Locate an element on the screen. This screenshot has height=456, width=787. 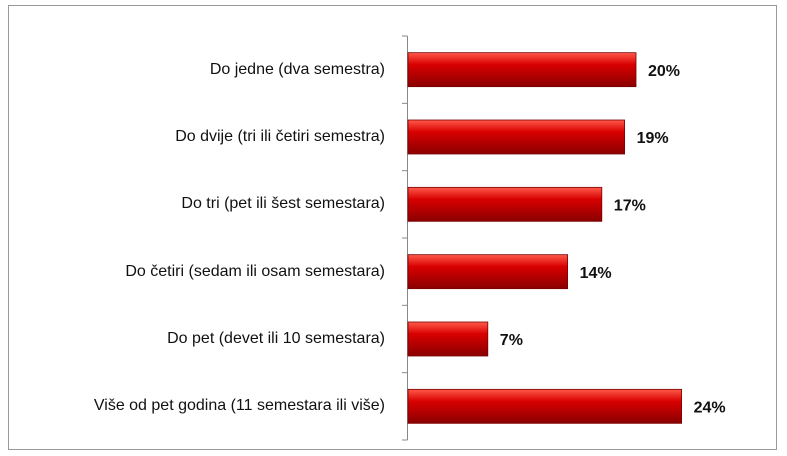
category-label: Do jedne (dva semestra) is located at coordinates (297, 69).